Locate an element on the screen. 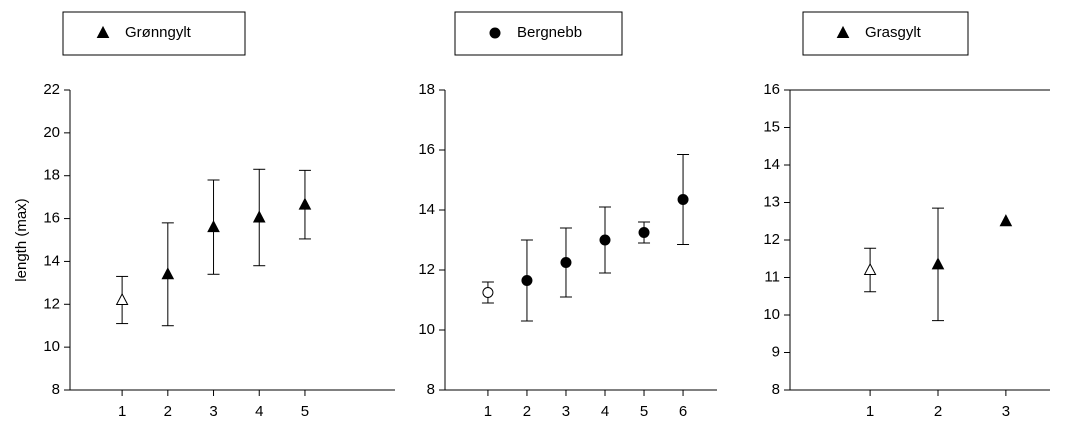 The height and width of the screenshot is (430, 1067). y-tick-label: 13 is located at coordinates (771, 201).